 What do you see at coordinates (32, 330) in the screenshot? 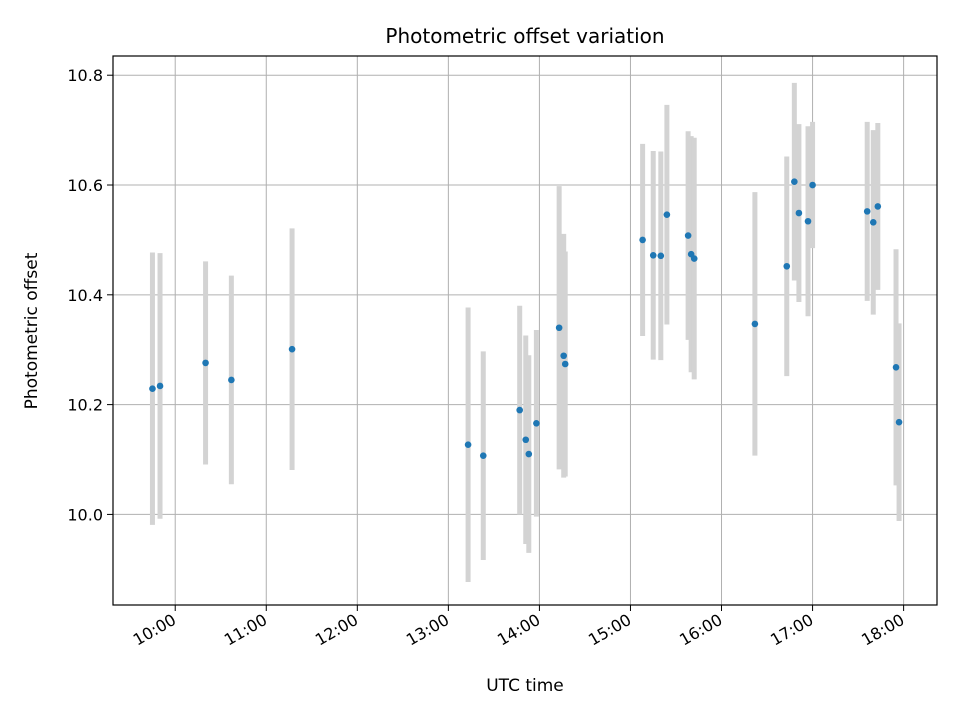
I see `y-axis-label: Photometric offset` at bounding box center [32, 330].